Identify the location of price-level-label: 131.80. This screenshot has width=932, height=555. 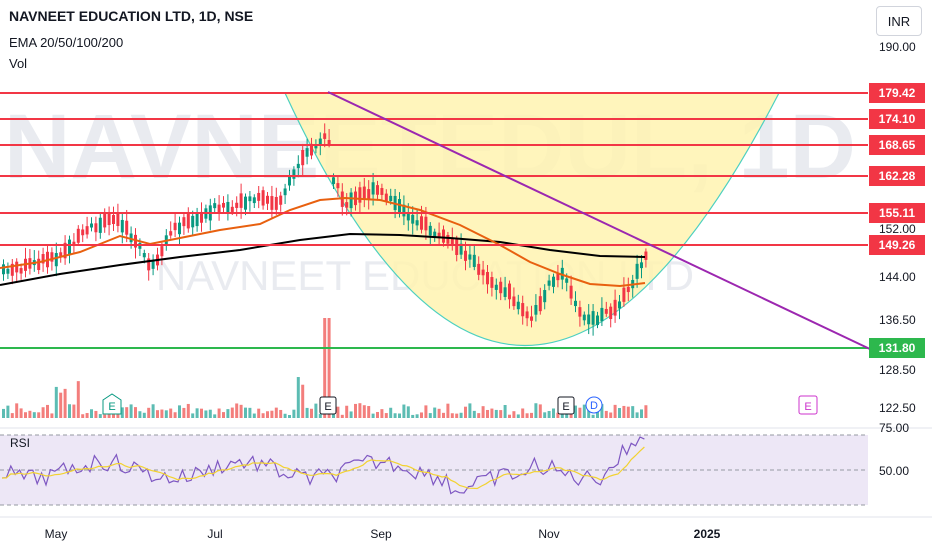
(897, 348).